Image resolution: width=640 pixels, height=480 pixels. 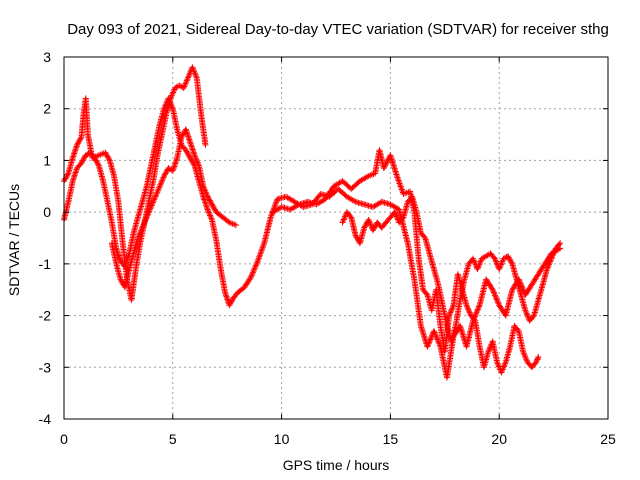 What do you see at coordinates (282, 439) in the screenshot?
I see `x-tick-label: 10` at bounding box center [282, 439].